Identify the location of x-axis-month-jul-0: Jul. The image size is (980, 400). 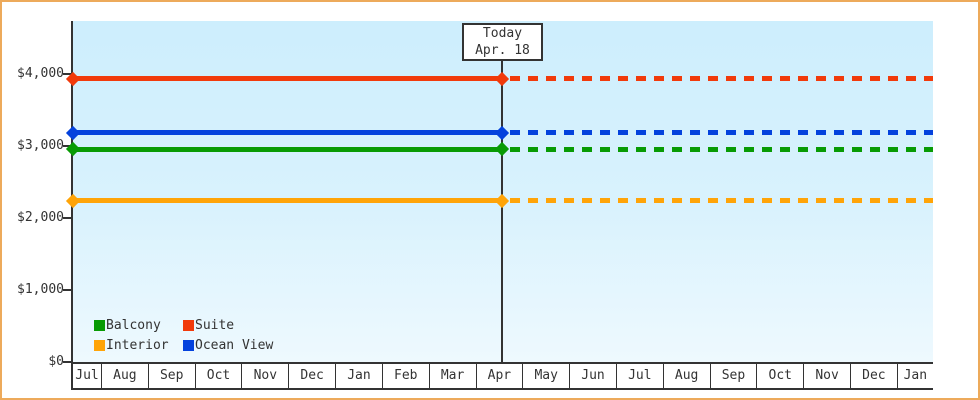
(87, 376).